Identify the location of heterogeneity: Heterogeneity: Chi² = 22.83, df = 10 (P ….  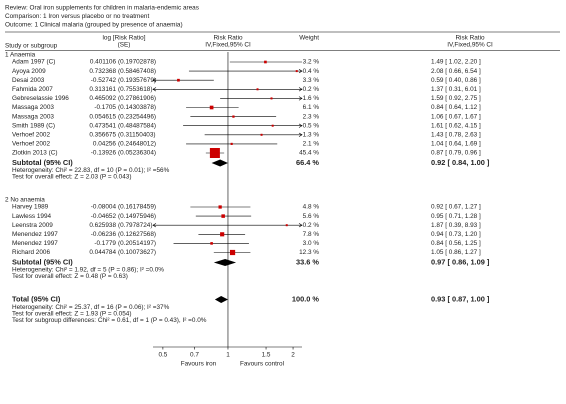
(91, 170).